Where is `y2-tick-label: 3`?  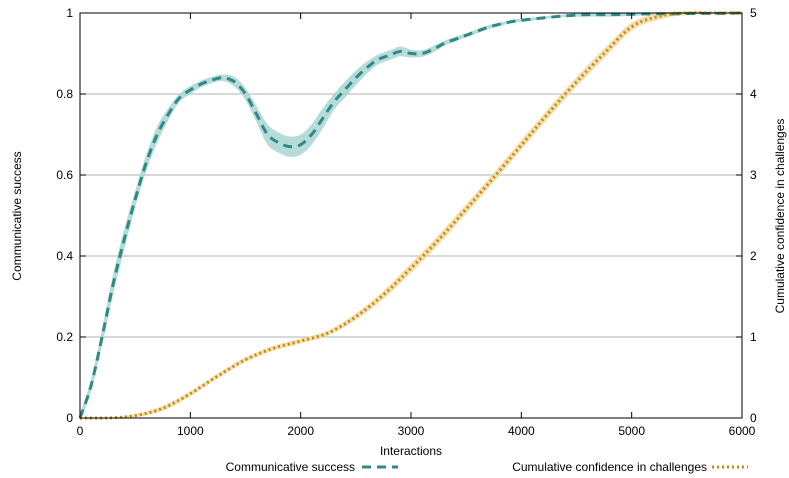 y2-tick-label: 3 is located at coordinates (753, 175).